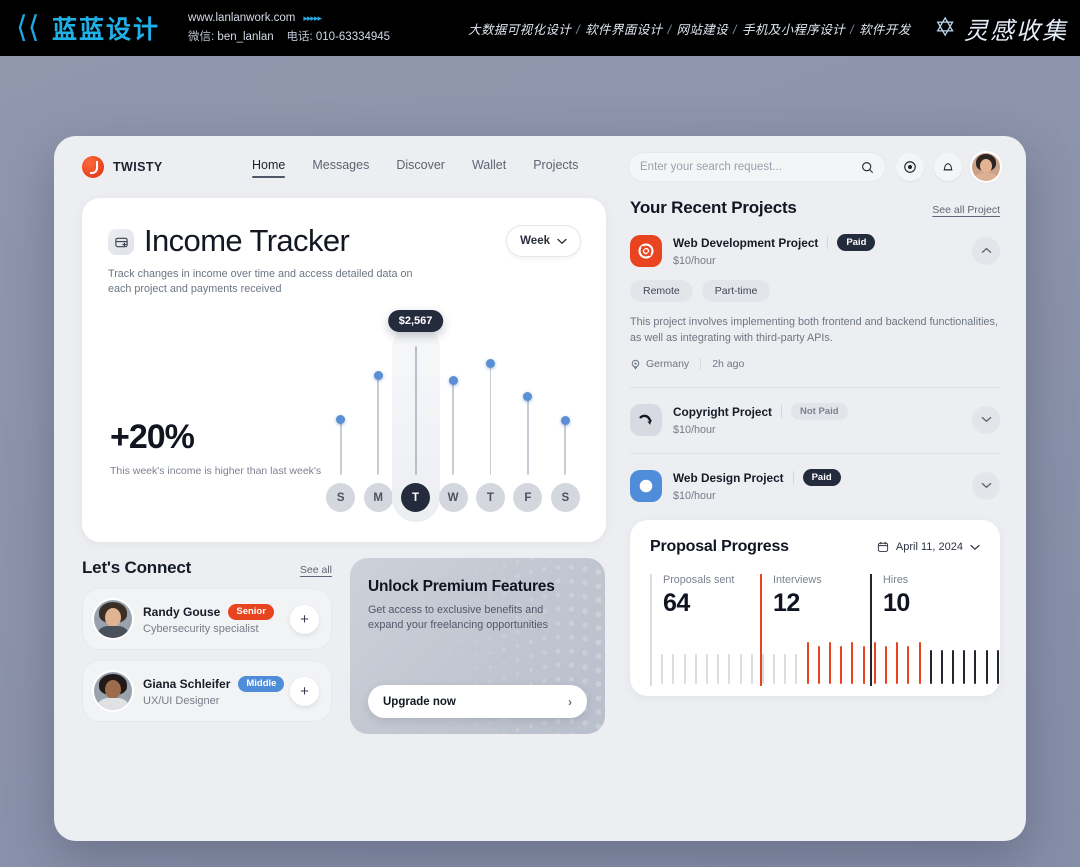 The image size is (1080, 867). I want to click on status-badge: Senior, so click(251, 611).